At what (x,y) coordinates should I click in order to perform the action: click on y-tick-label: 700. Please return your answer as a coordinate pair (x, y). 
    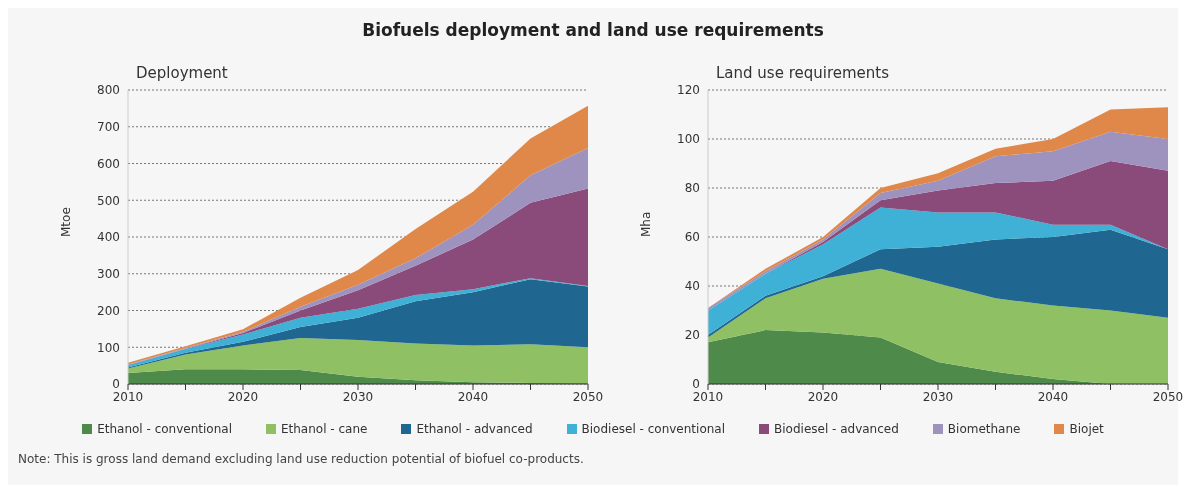
    Looking at the image, I should click on (108, 127).